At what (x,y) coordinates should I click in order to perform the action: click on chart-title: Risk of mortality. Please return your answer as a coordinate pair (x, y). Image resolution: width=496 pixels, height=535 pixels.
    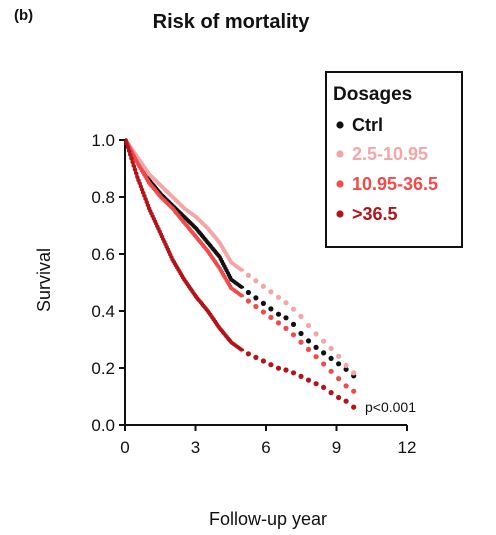
    Looking at the image, I should click on (232, 22).